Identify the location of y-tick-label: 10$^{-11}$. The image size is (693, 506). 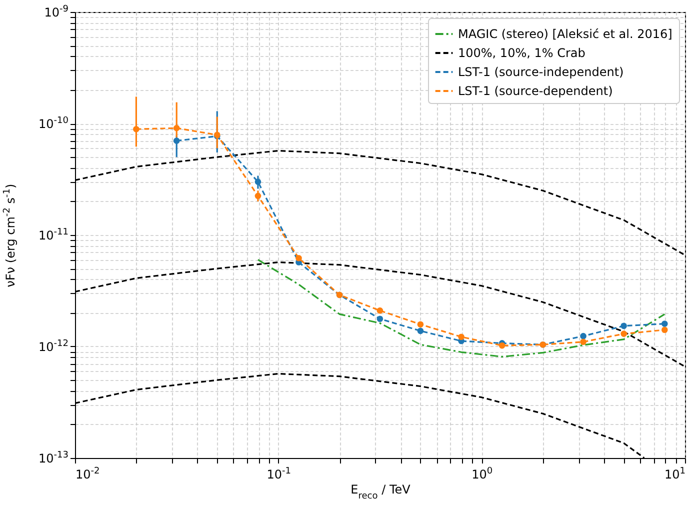
(53, 235).